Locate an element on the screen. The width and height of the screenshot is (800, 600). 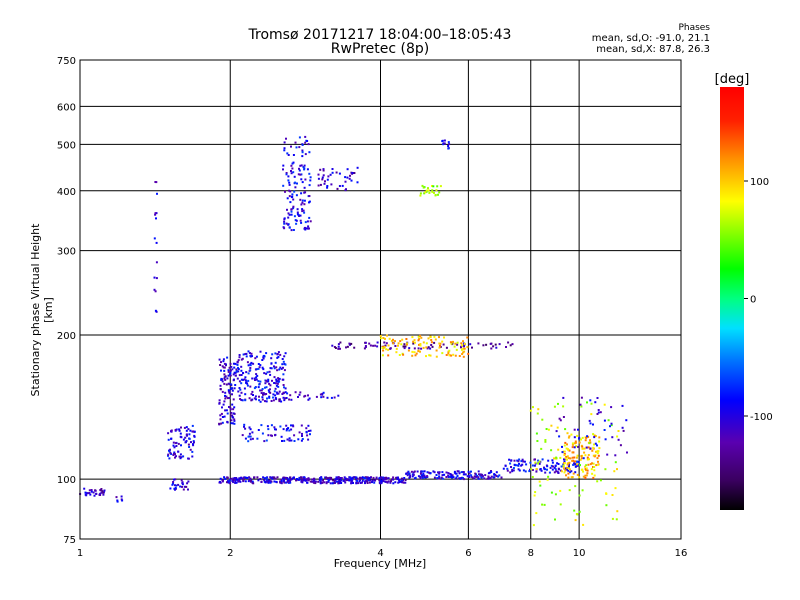
y-tick-label: 300 is located at coordinates (66, 252).